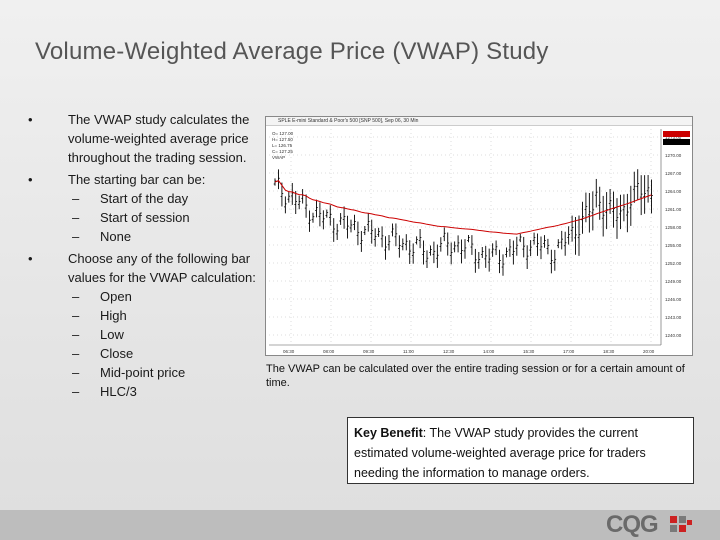  Describe the element at coordinates (609, 351) in the screenshot. I see `chart-x-tick: 18:30` at that location.